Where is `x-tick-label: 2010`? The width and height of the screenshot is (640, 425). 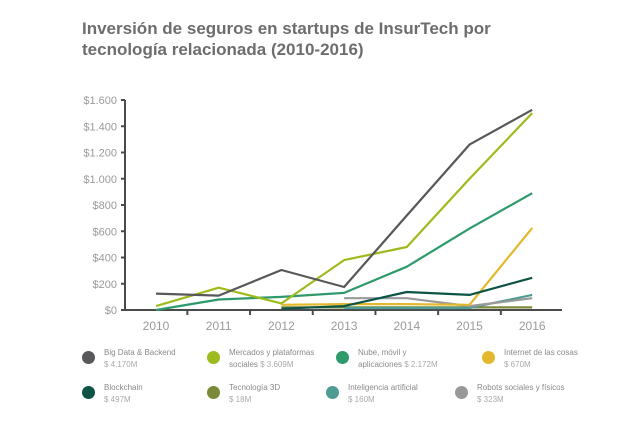
x-tick-label: 2010 is located at coordinates (156, 326).